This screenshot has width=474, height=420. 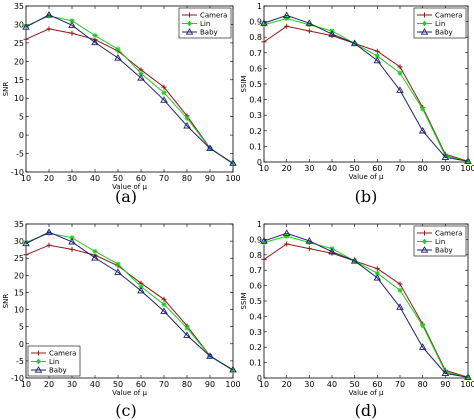 What do you see at coordinates (126, 196) in the screenshot?
I see `panel-caption: (a)` at bounding box center [126, 196].